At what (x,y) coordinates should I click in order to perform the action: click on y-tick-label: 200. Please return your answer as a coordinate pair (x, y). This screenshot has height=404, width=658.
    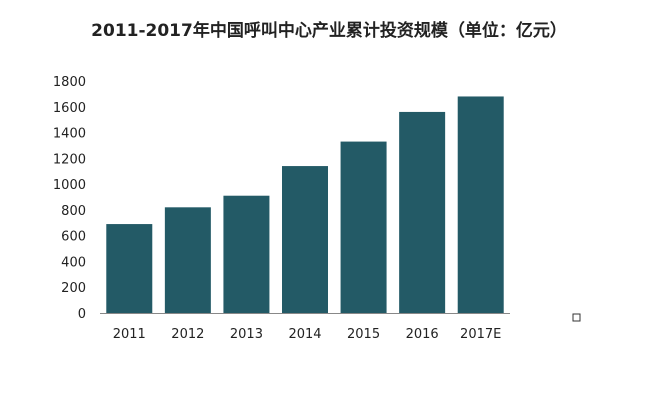
    Looking at the image, I should click on (73, 288).